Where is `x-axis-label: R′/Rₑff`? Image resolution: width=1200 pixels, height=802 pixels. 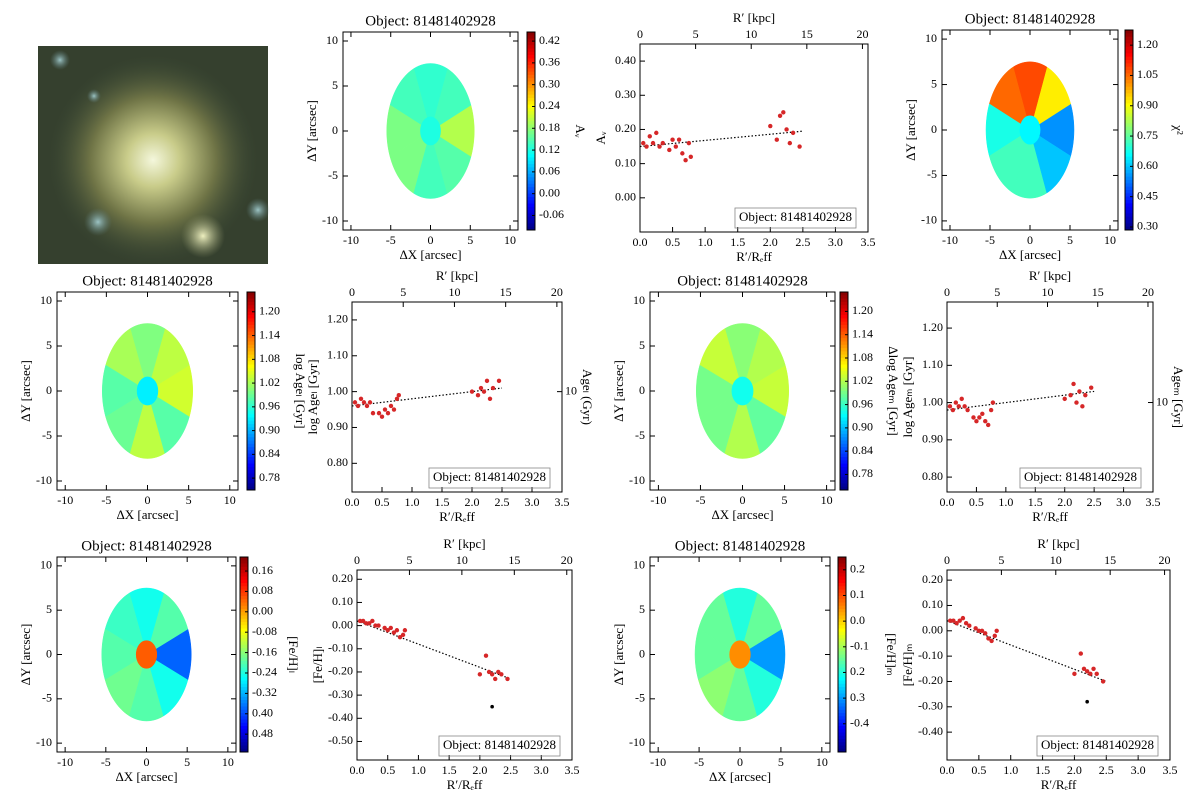 x-axis-label: R′/Rₑff is located at coordinates (1059, 784).